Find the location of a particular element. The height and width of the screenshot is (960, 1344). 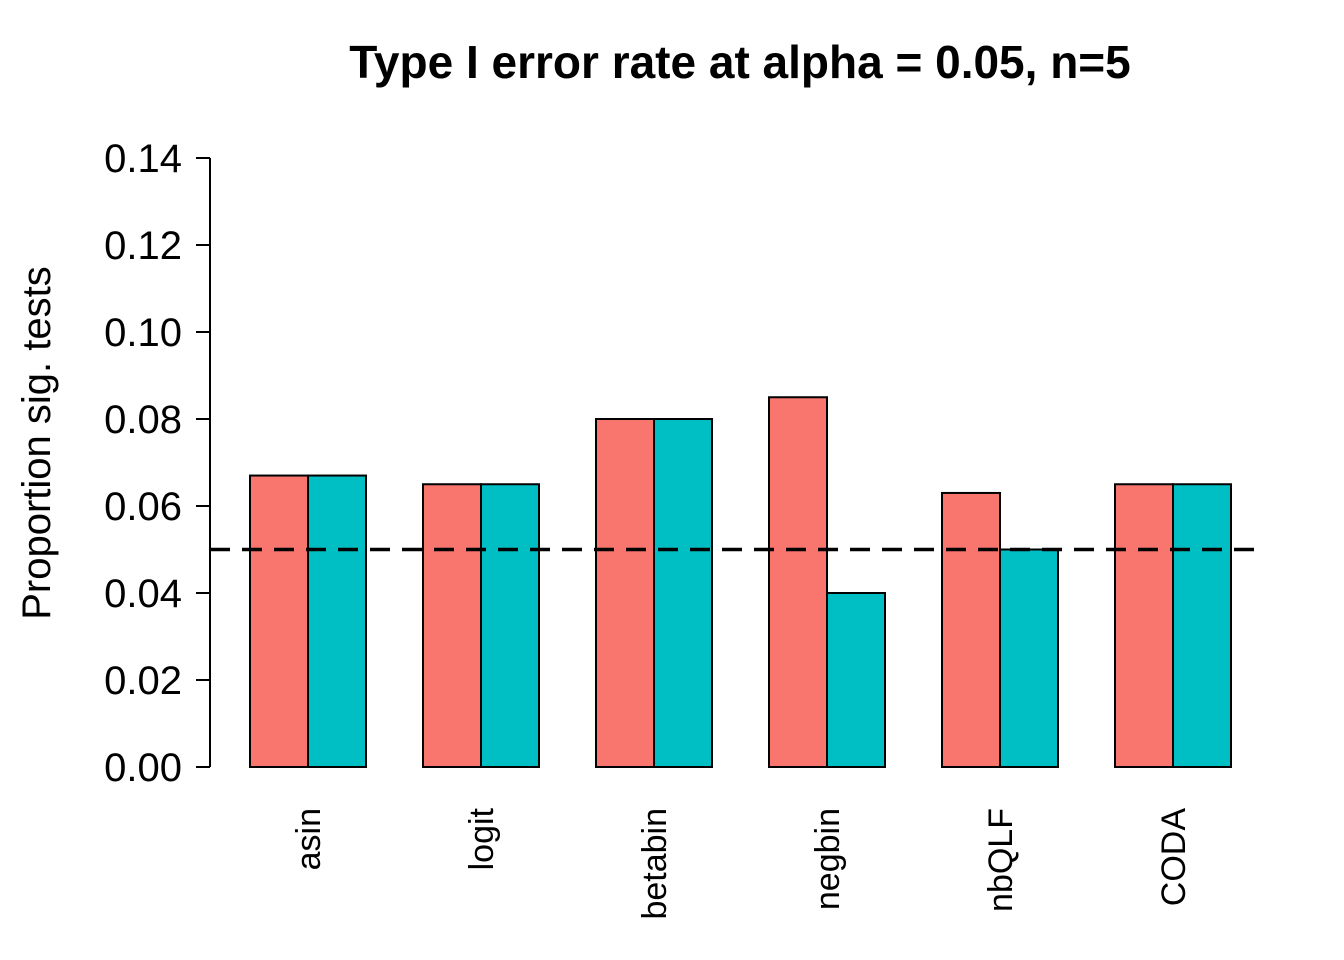

y-tick-label: 0.12 is located at coordinates (143, 246).